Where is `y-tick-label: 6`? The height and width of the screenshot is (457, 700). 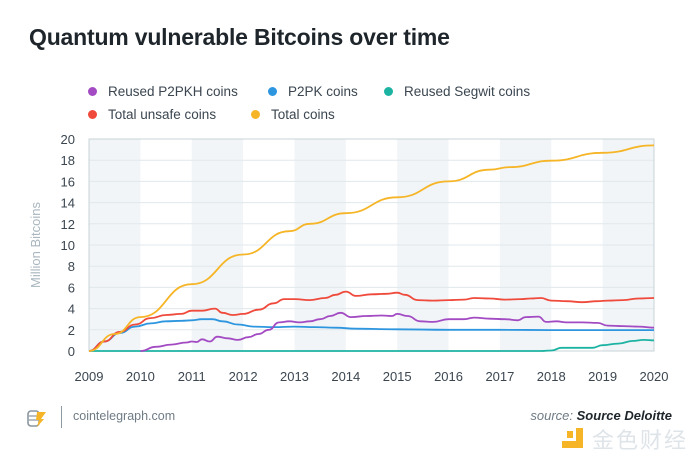 y-tick-label: 6 is located at coordinates (71, 287).